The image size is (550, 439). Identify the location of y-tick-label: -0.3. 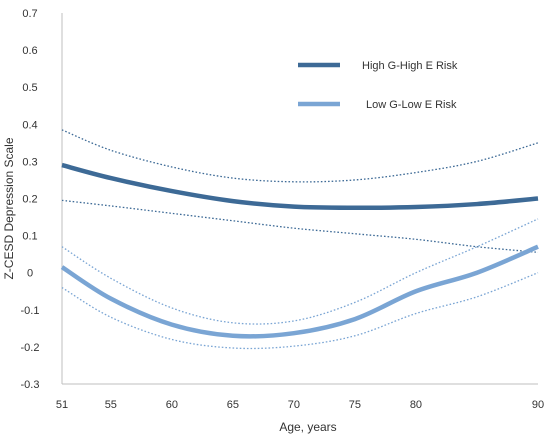
(30, 385).